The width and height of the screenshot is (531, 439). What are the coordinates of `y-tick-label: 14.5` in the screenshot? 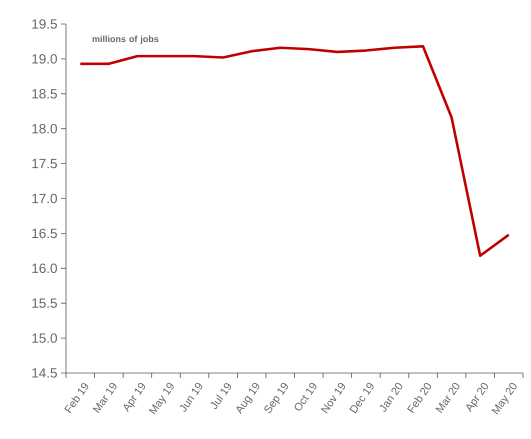 It's located at (44, 373).